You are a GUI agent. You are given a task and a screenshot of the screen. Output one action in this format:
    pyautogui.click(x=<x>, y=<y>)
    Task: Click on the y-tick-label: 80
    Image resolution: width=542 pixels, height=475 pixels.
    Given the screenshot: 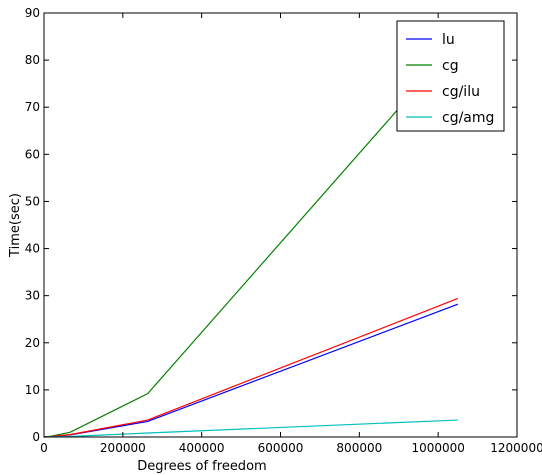 What is the action you would take?
    pyautogui.click(x=32, y=60)
    